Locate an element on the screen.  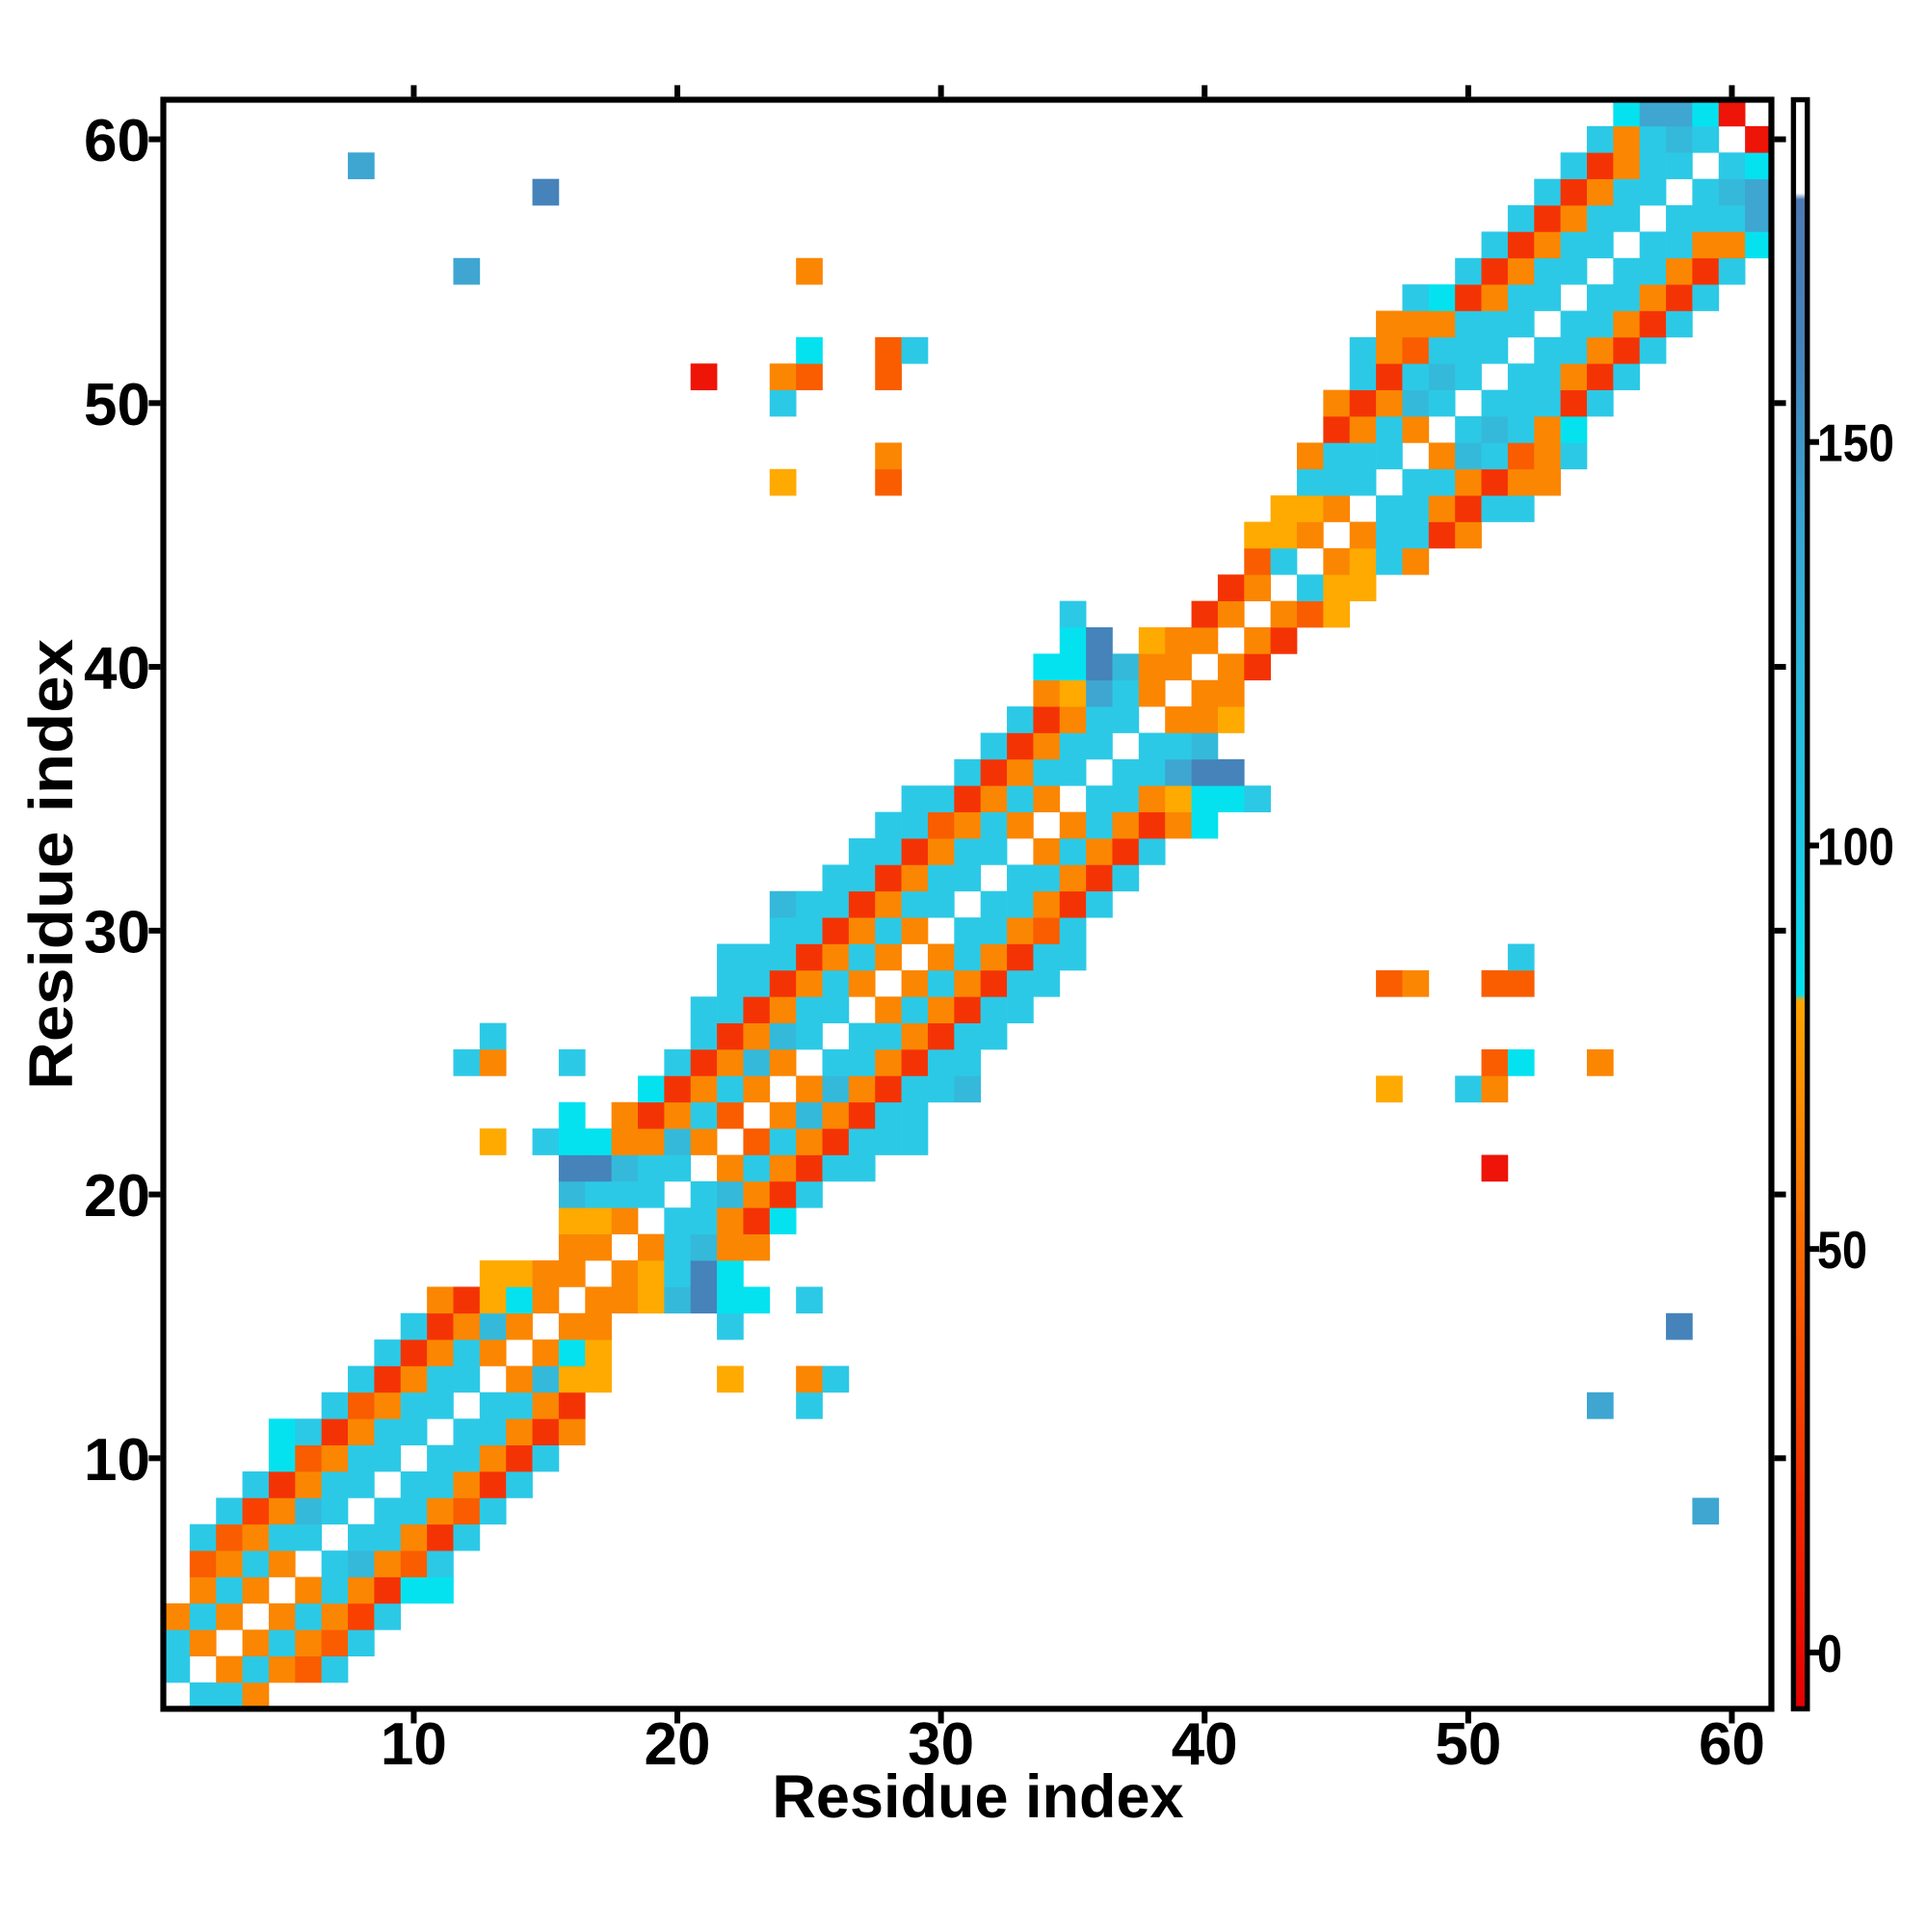
svg-text: 100 is located at coordinates (1855, 846).